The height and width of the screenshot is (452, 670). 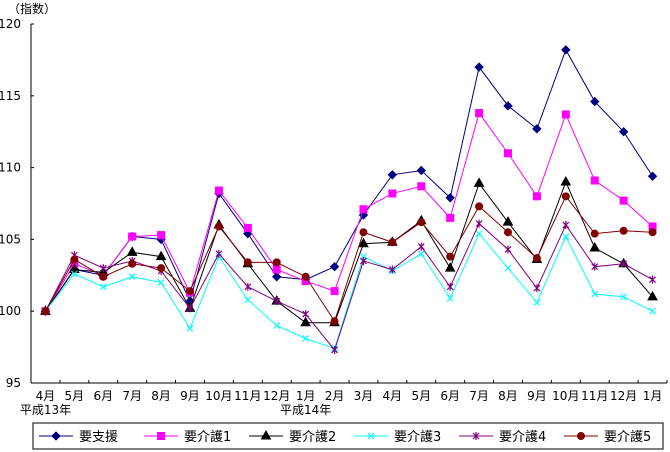 What do you see at coordinates (305, 410) in the screenshot?
I see `year-label: 平成14年` at bounding box center [305, 410].